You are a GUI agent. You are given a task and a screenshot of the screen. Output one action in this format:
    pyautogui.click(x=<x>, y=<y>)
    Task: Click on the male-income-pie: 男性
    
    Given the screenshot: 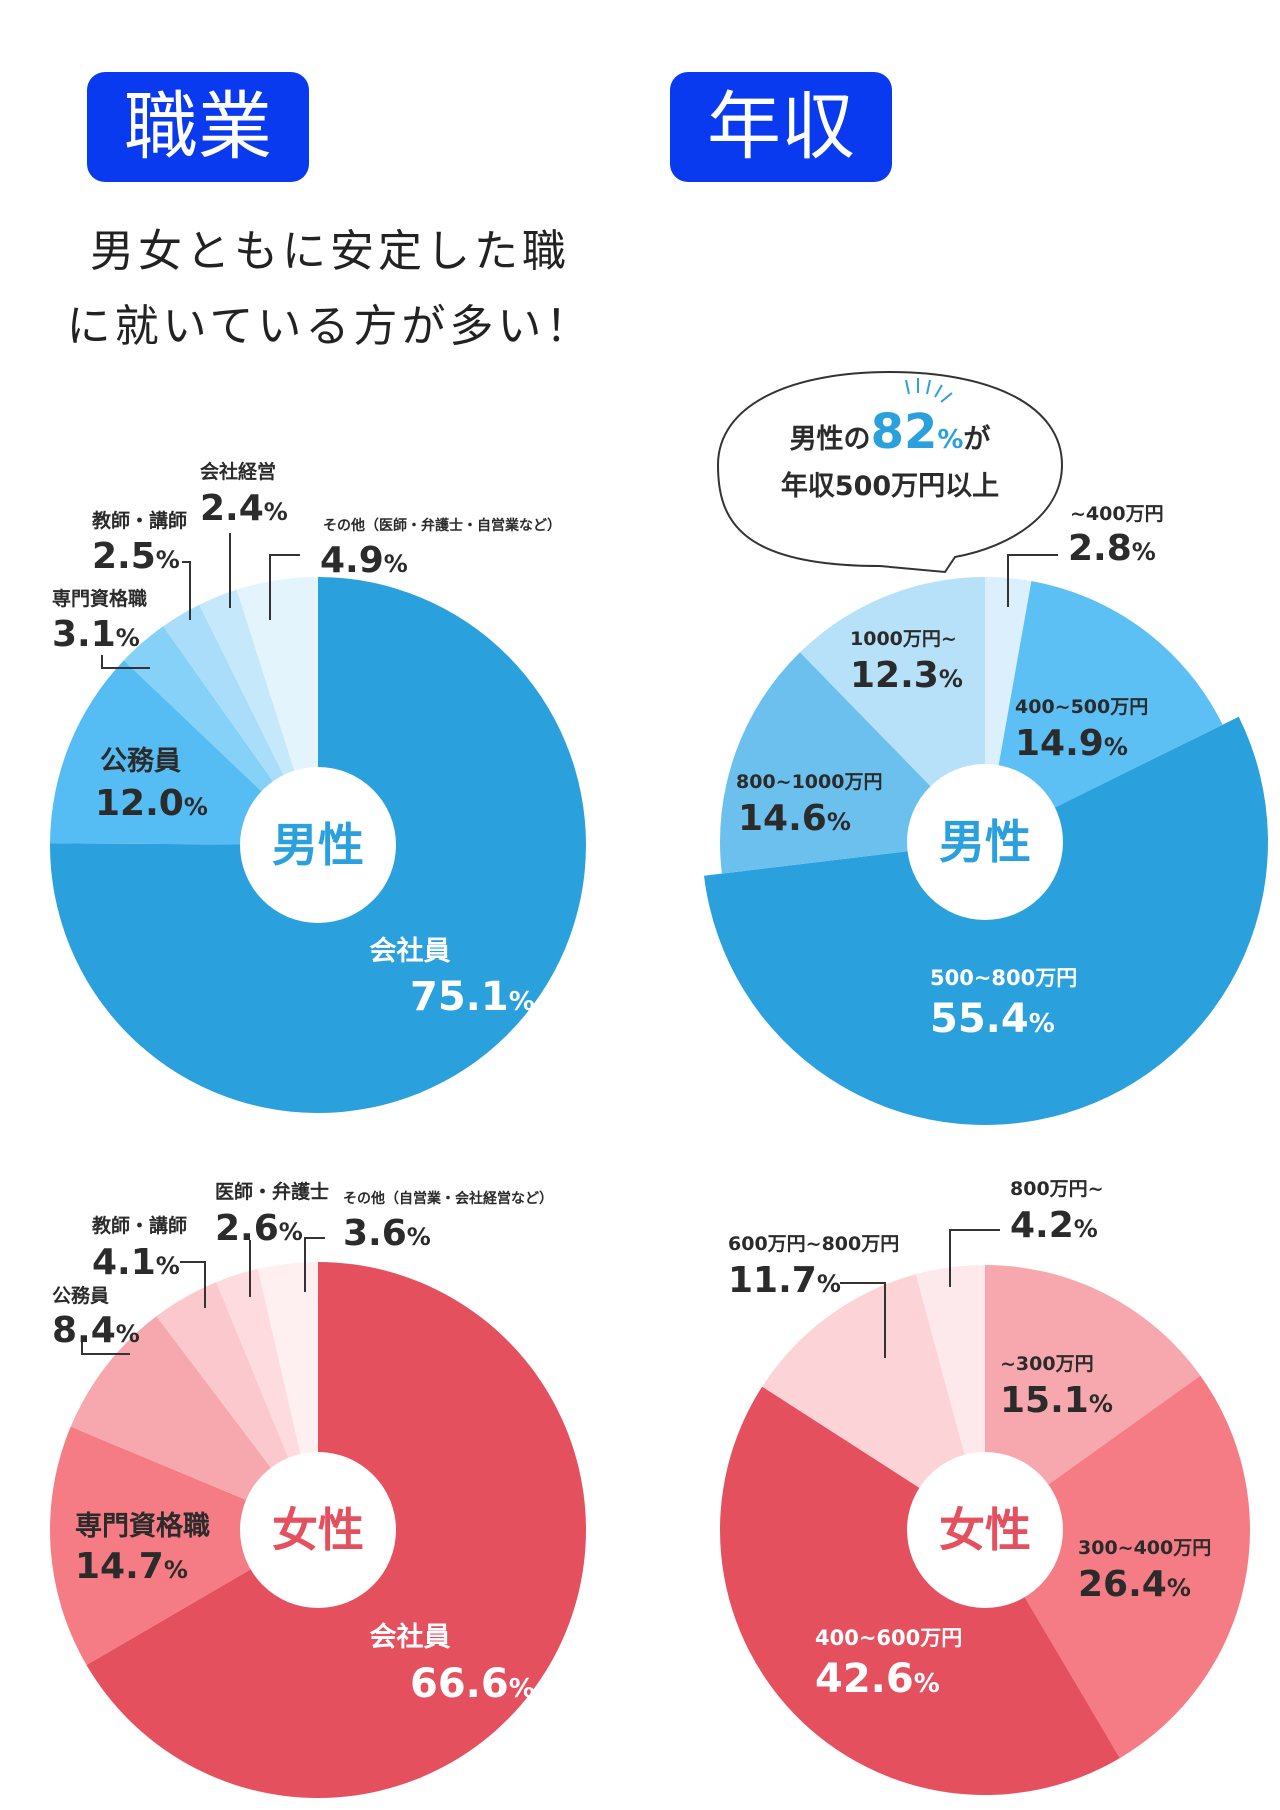 What is the action you would take?
    pyautogui.click(x=986, y=851)
    